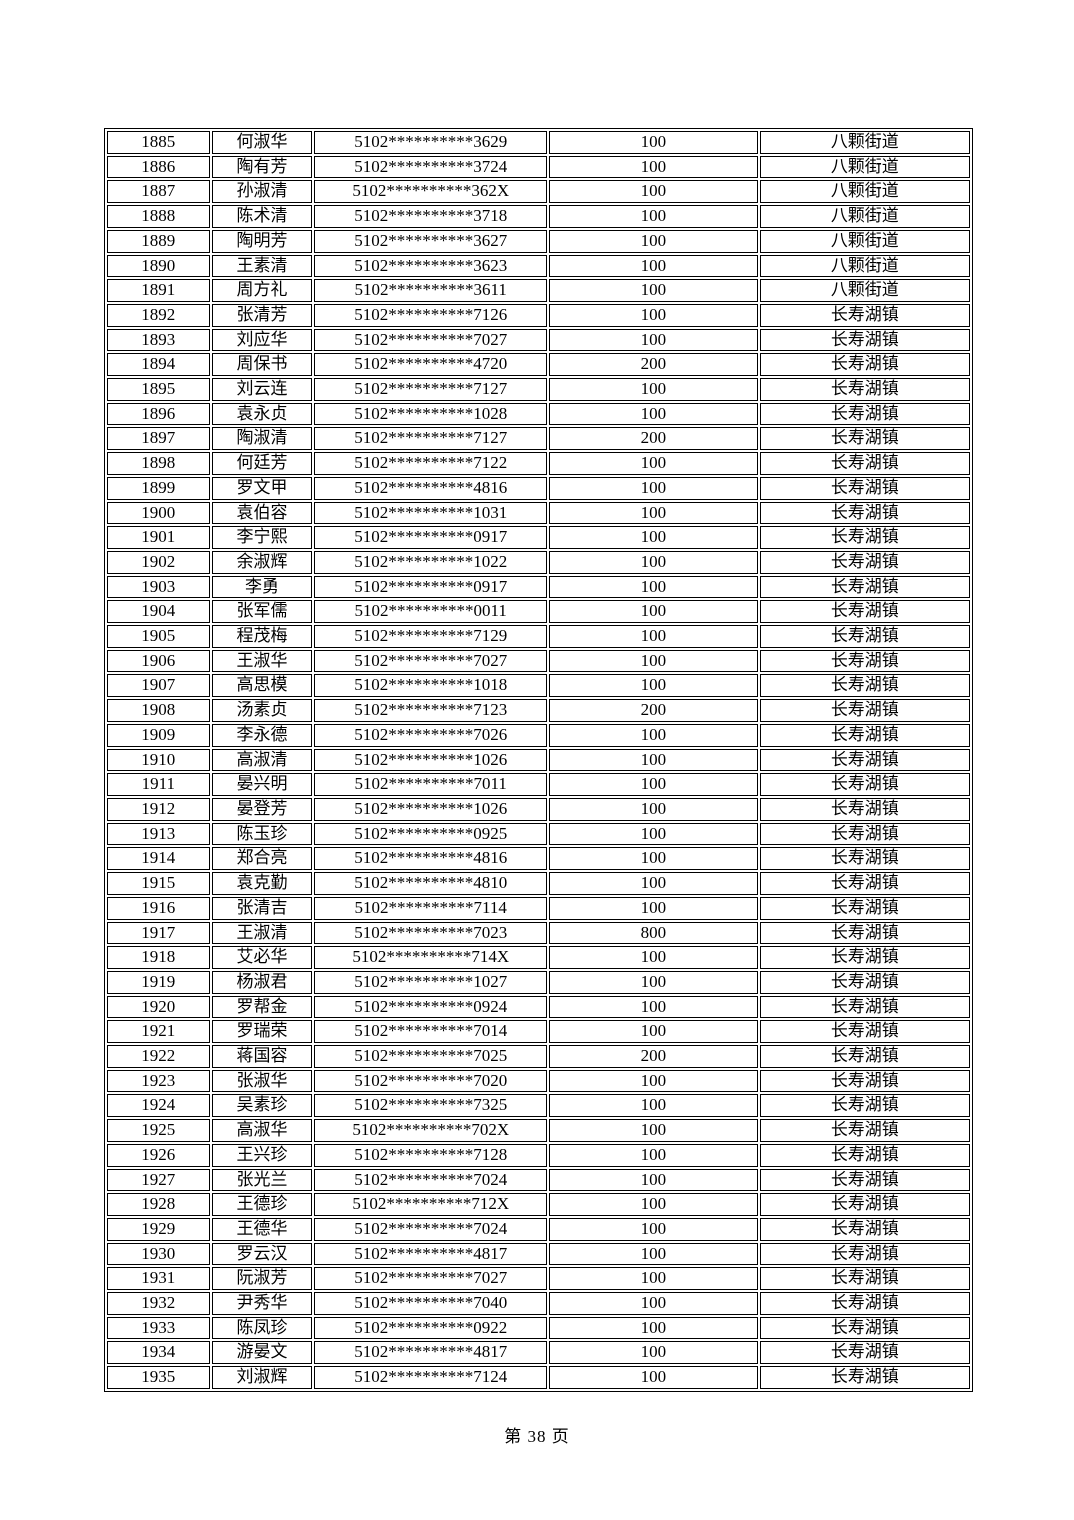 The height and width of the screenshot is (1520, 1074). Describe the element at coordinates (262, 167) in the screenshot. I see `name-cell: 陶有芳` at that location.